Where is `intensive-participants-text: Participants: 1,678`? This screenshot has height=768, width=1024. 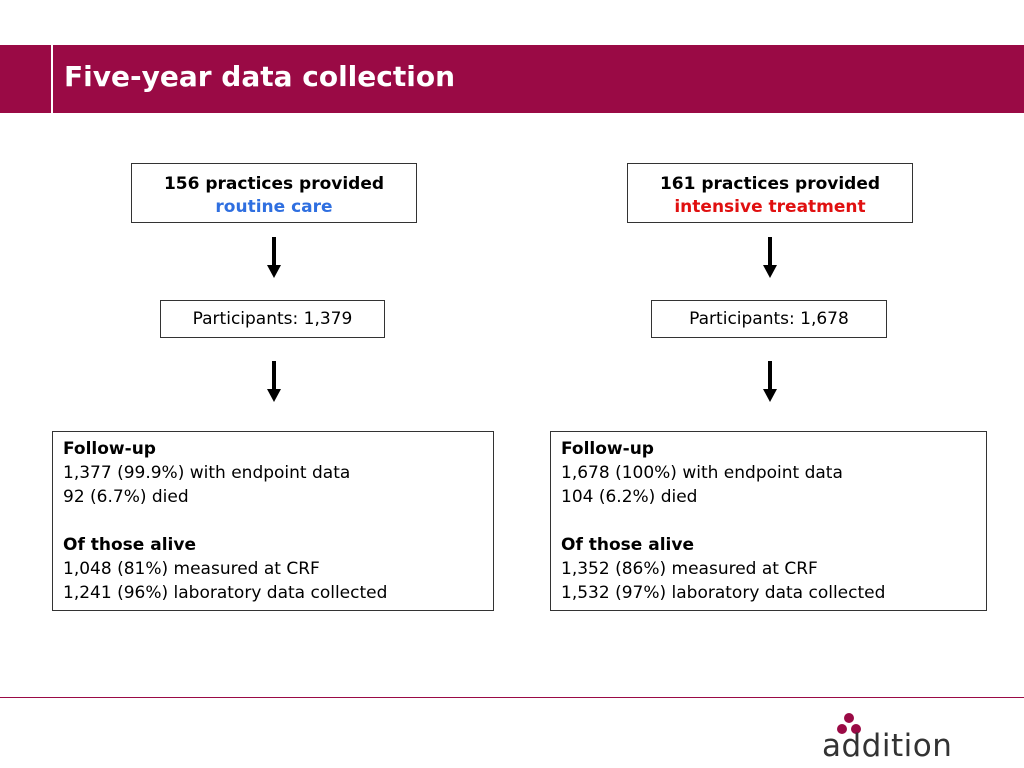 intensive-participants-text: Participants: 1,678 is located at coordinates (769, 319).